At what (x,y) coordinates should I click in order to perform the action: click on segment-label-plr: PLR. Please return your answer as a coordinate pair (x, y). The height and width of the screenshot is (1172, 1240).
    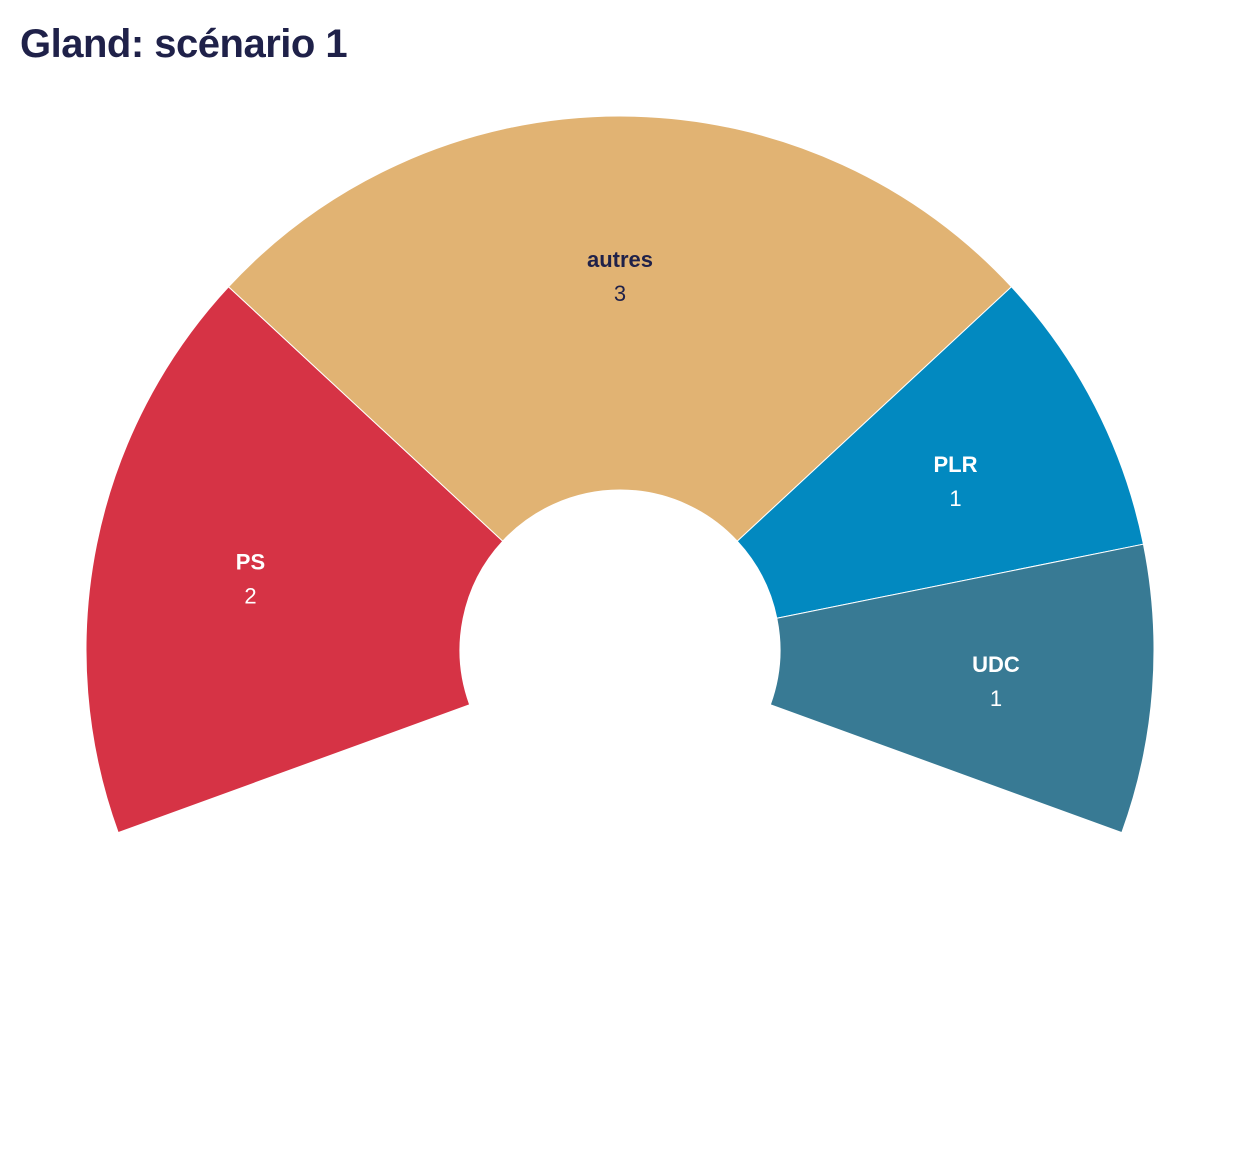
    Looking at the image, I should click on (955, 464).